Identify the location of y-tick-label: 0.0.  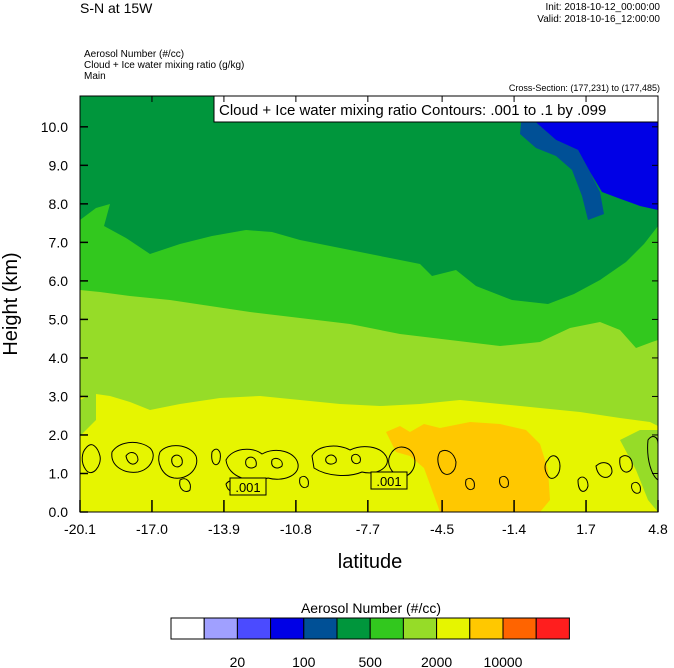
(59, 512).